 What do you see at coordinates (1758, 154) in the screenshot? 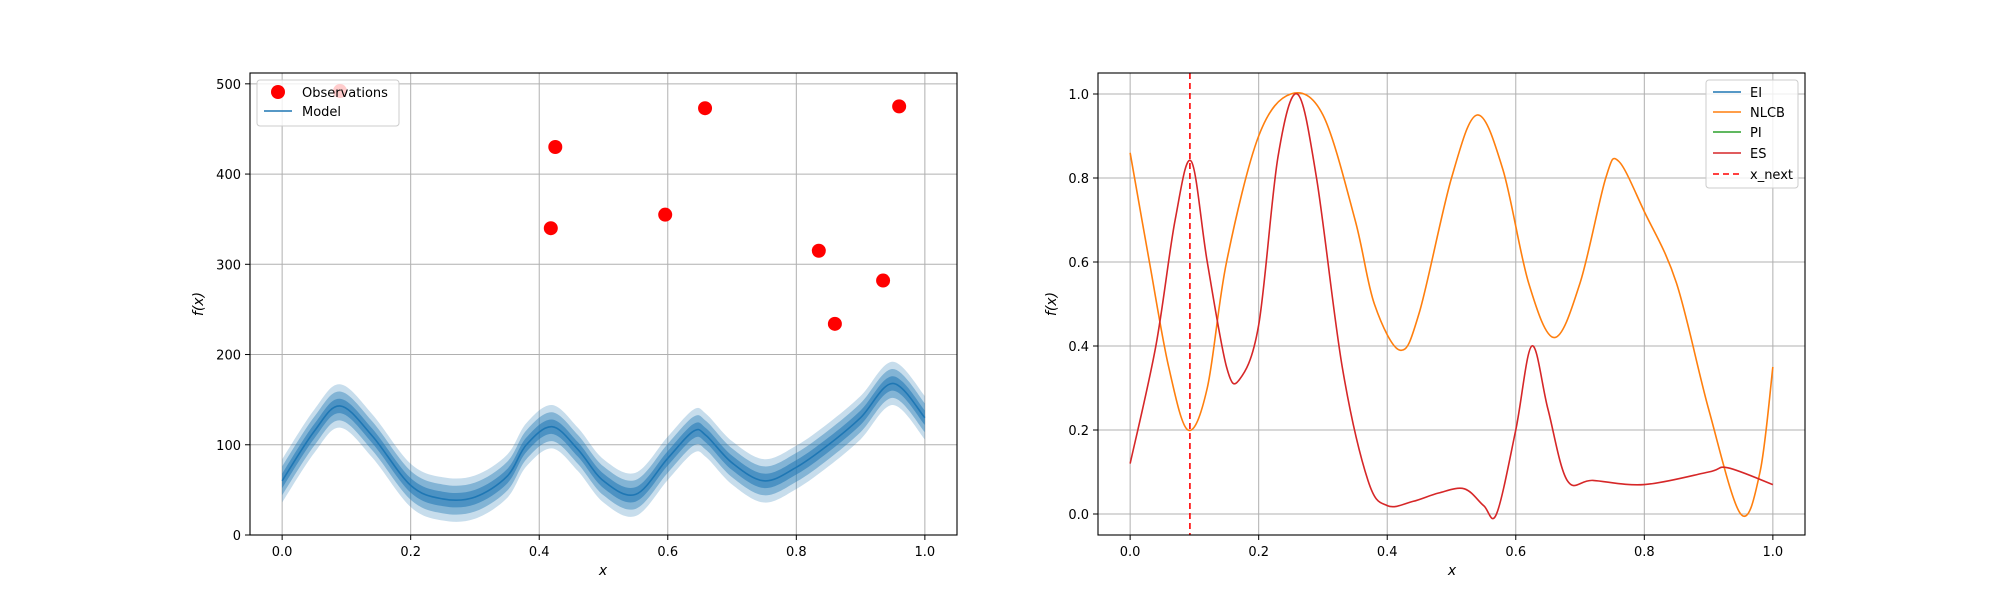
I see `legend-es-label: ES` at bounding box center [1758, 154].